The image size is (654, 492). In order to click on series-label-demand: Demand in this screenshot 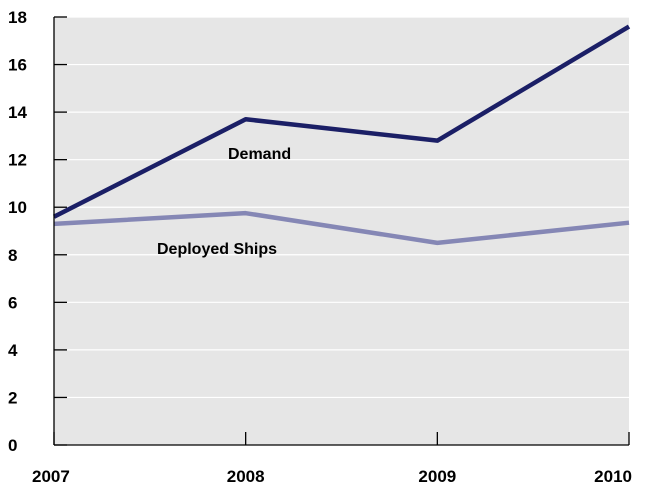, I will do `click(259, 154)`.